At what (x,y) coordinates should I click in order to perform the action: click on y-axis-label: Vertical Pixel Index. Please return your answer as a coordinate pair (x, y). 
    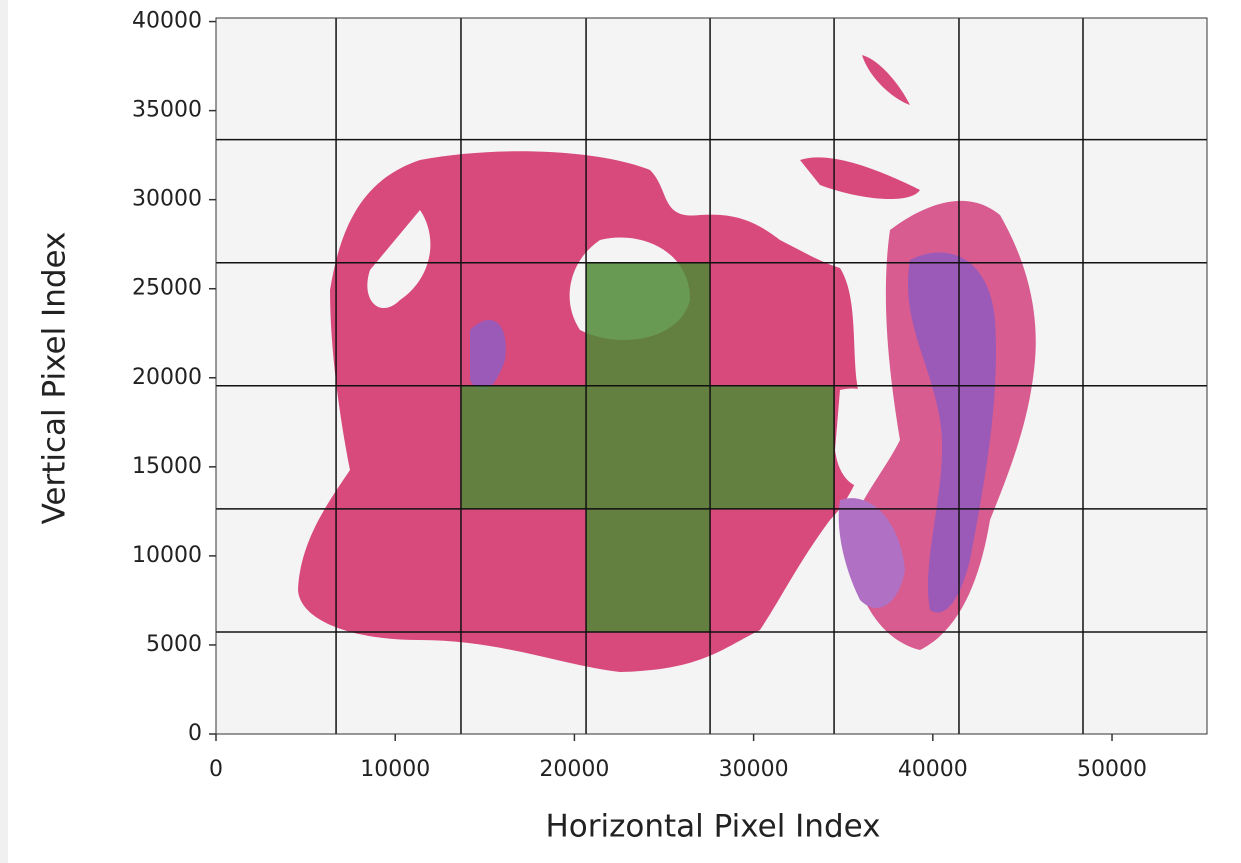
    Looking at the image, I should click on (55, 378).